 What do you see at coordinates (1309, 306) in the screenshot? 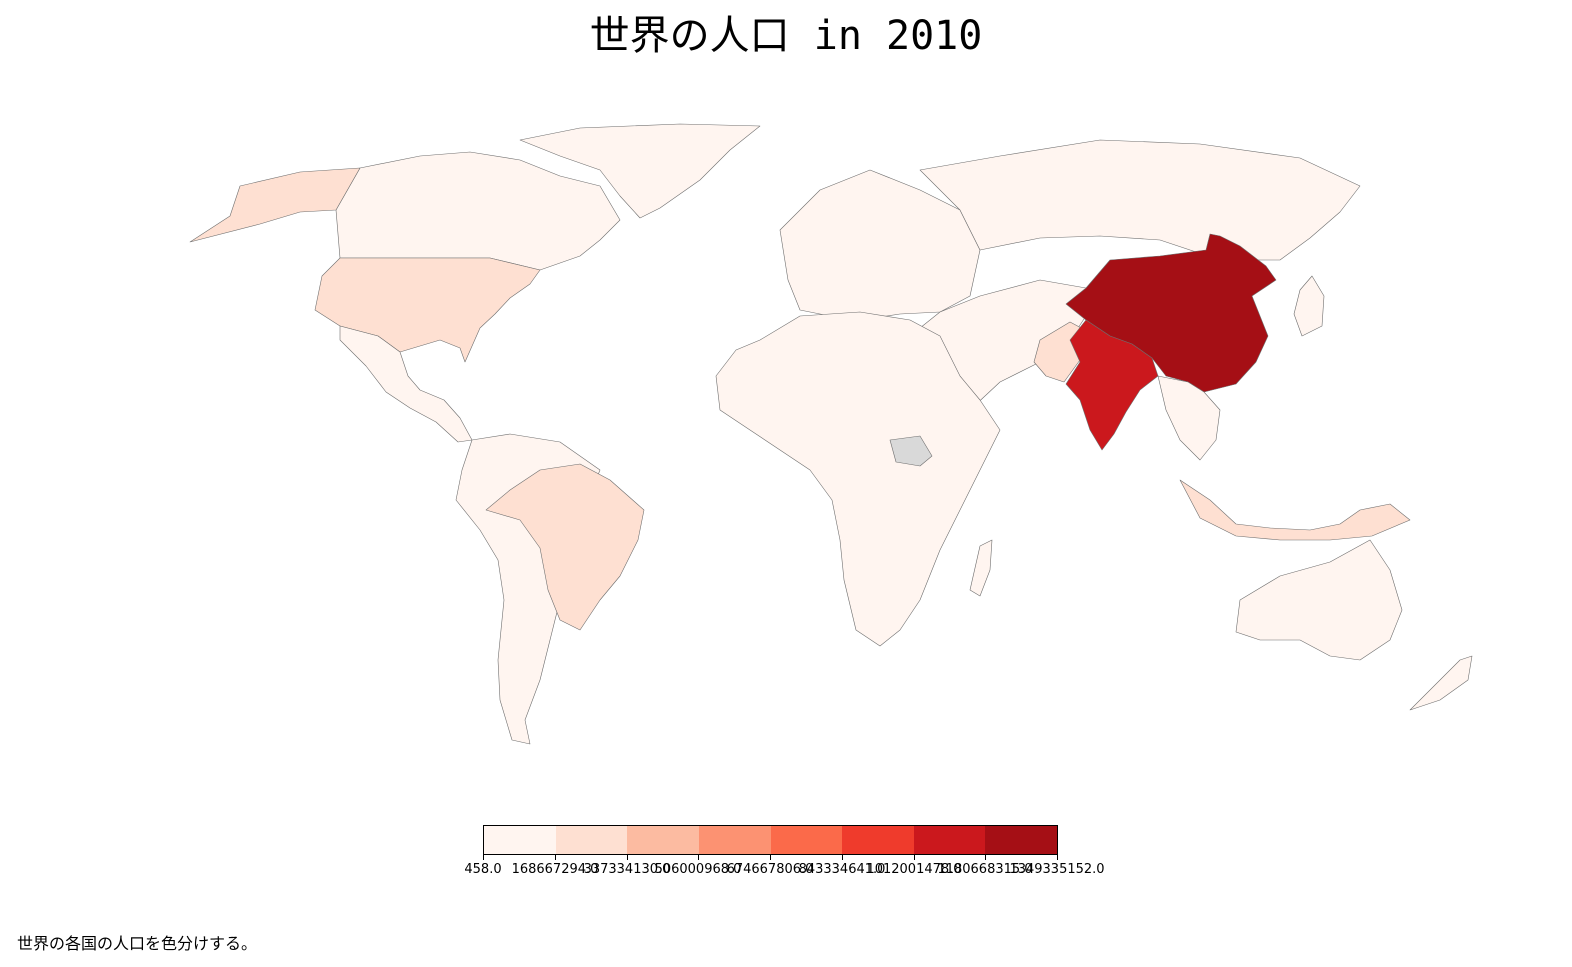
I see `region-japan` at bounding box center [1309, 306].